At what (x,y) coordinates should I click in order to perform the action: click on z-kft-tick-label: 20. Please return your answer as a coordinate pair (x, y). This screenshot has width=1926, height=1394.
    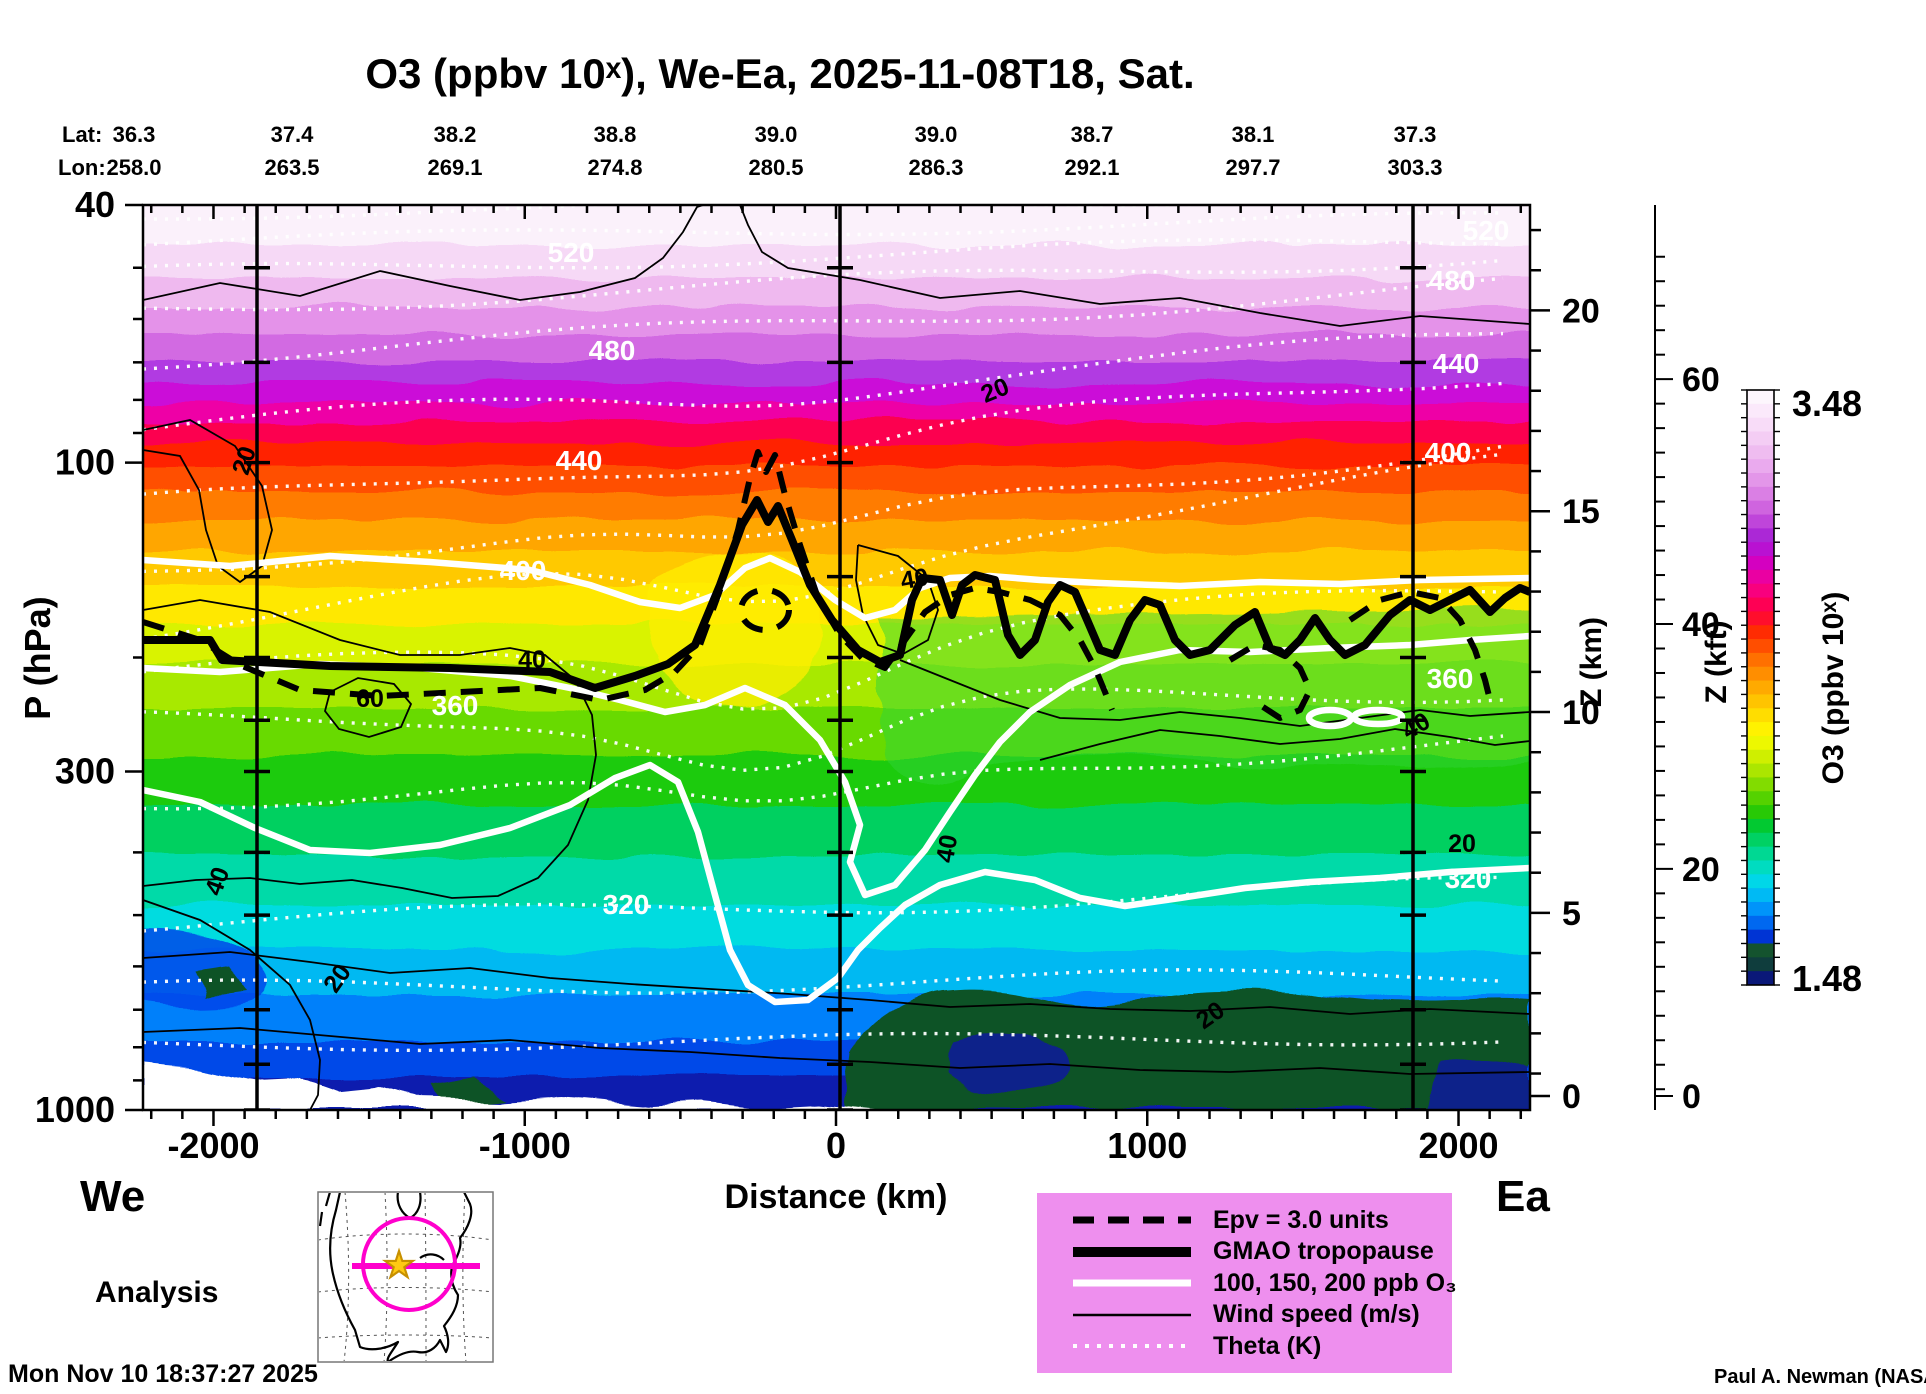
    Looking at the image, I should click on (1701, 870).